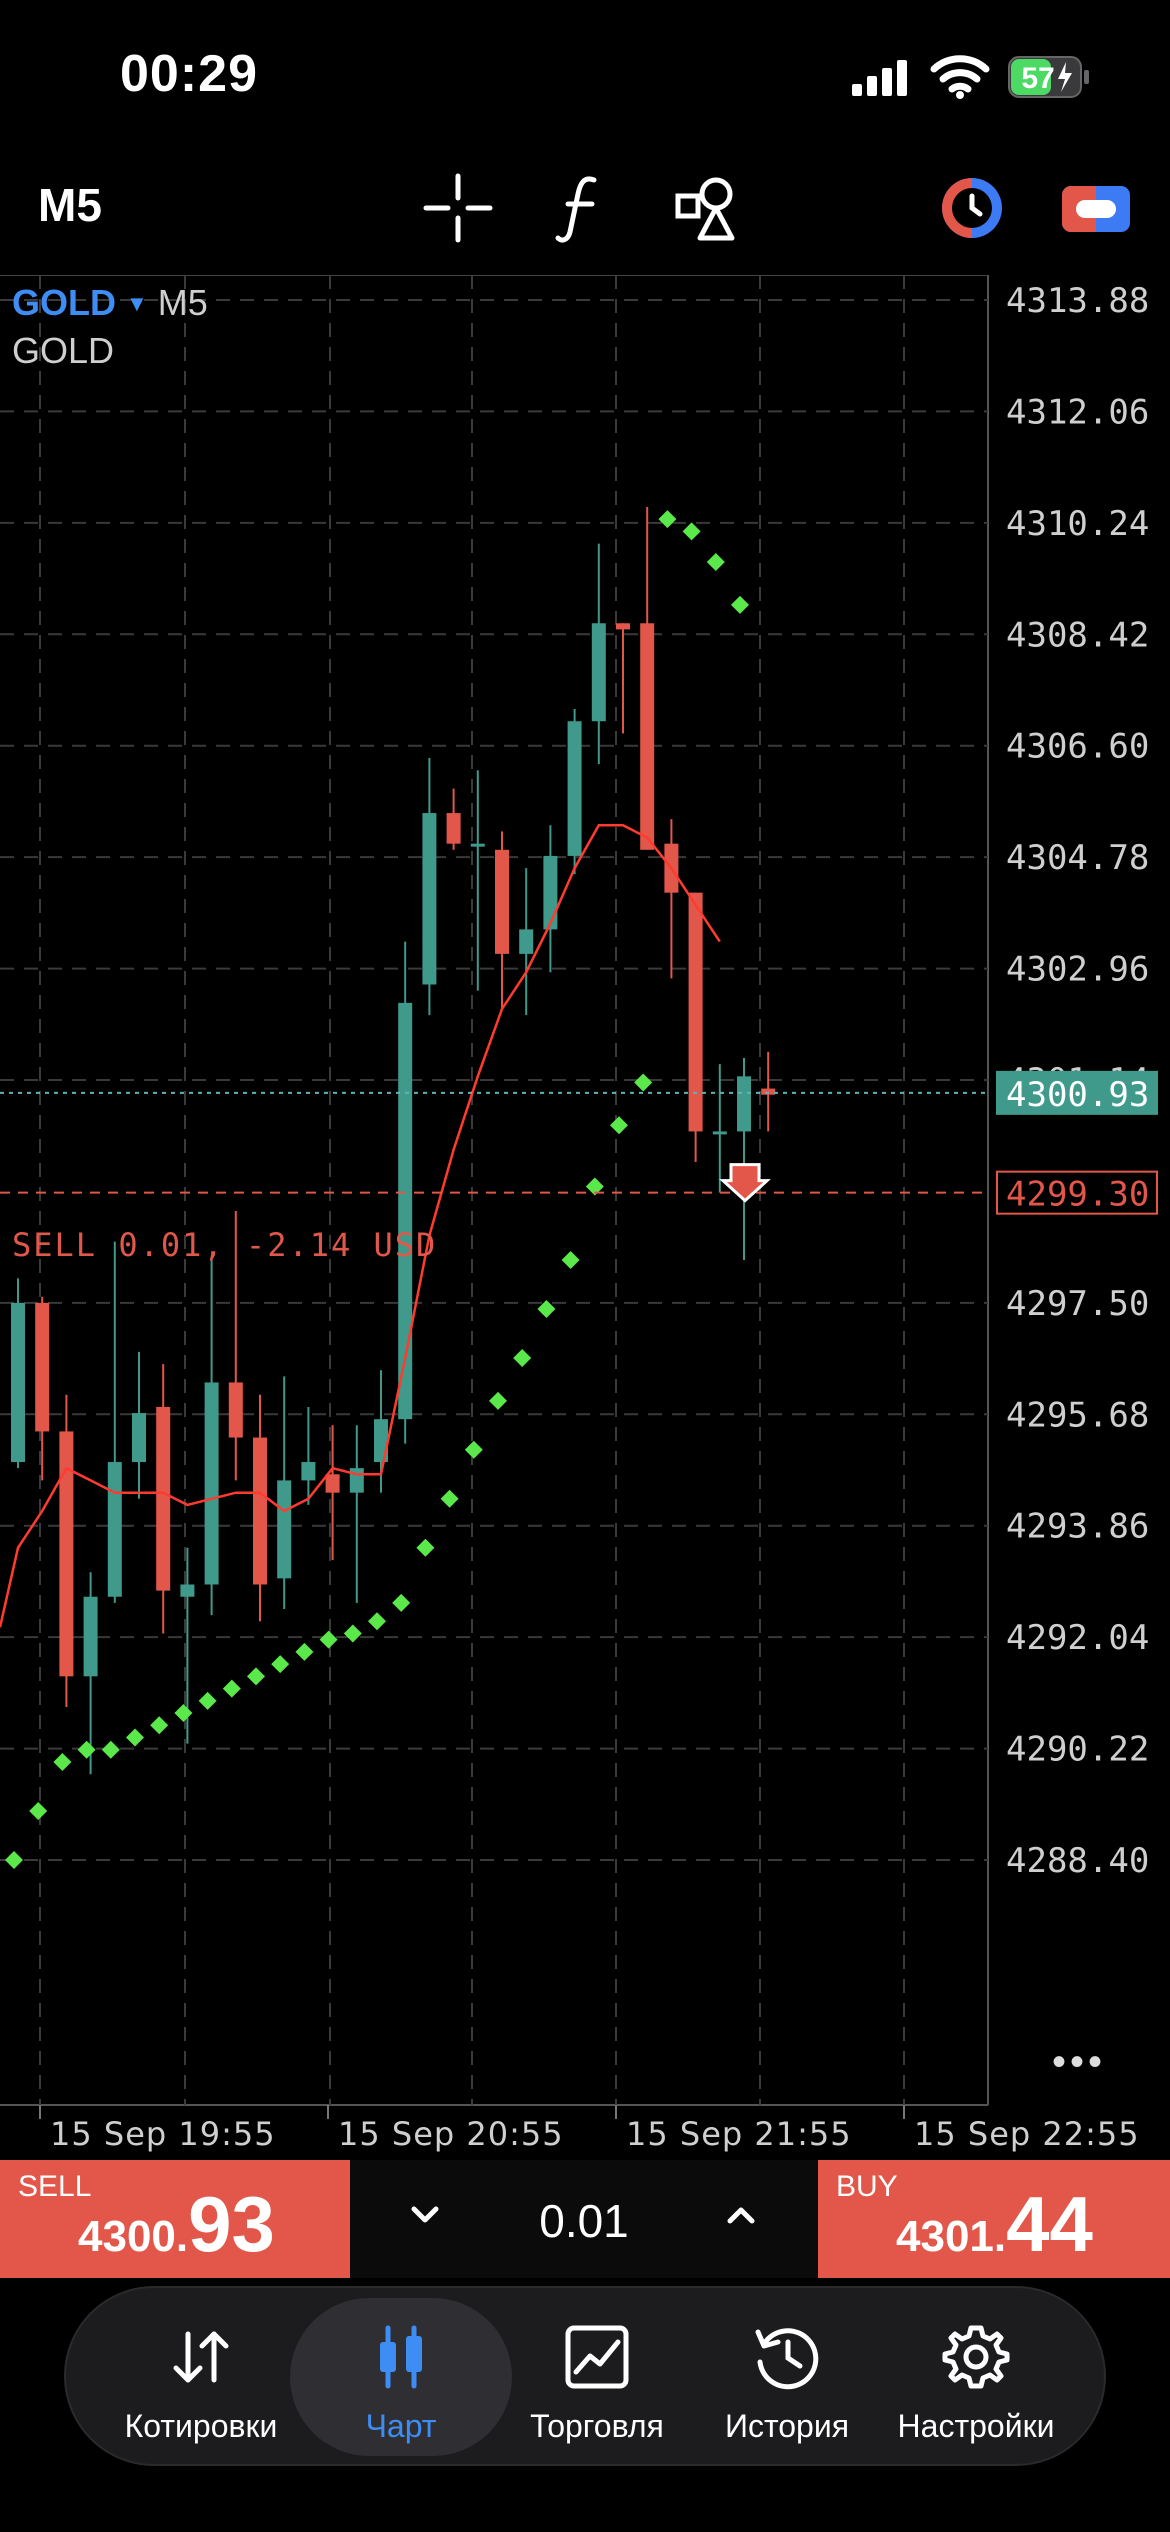 This screenshot has width=1170, height=2532. Describe the element at coordinates (401, 2426) in the screenshot. I see `tab-chart-label: Чарт` at that location.